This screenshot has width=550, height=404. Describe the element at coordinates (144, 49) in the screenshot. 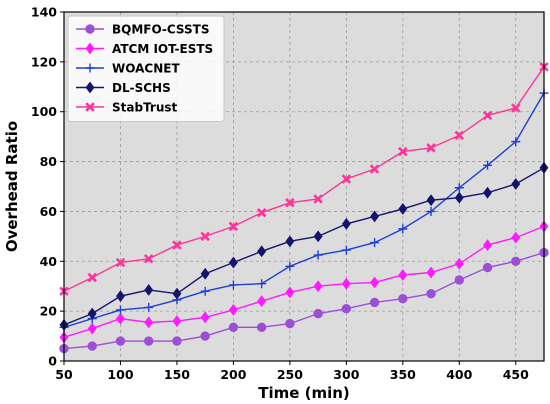

I see `legend-item: ATCM IOT-ESTS` at that location.